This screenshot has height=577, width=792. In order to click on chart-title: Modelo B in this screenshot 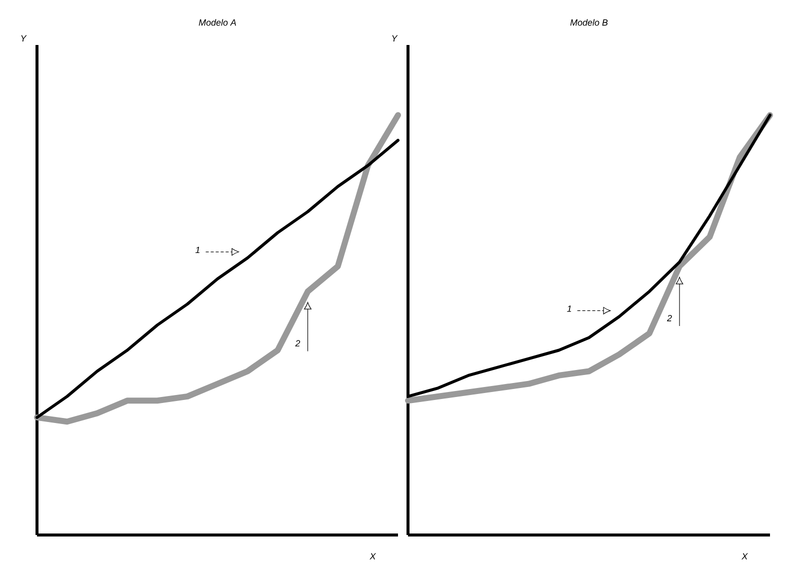, I will do `click(589, 22)`.